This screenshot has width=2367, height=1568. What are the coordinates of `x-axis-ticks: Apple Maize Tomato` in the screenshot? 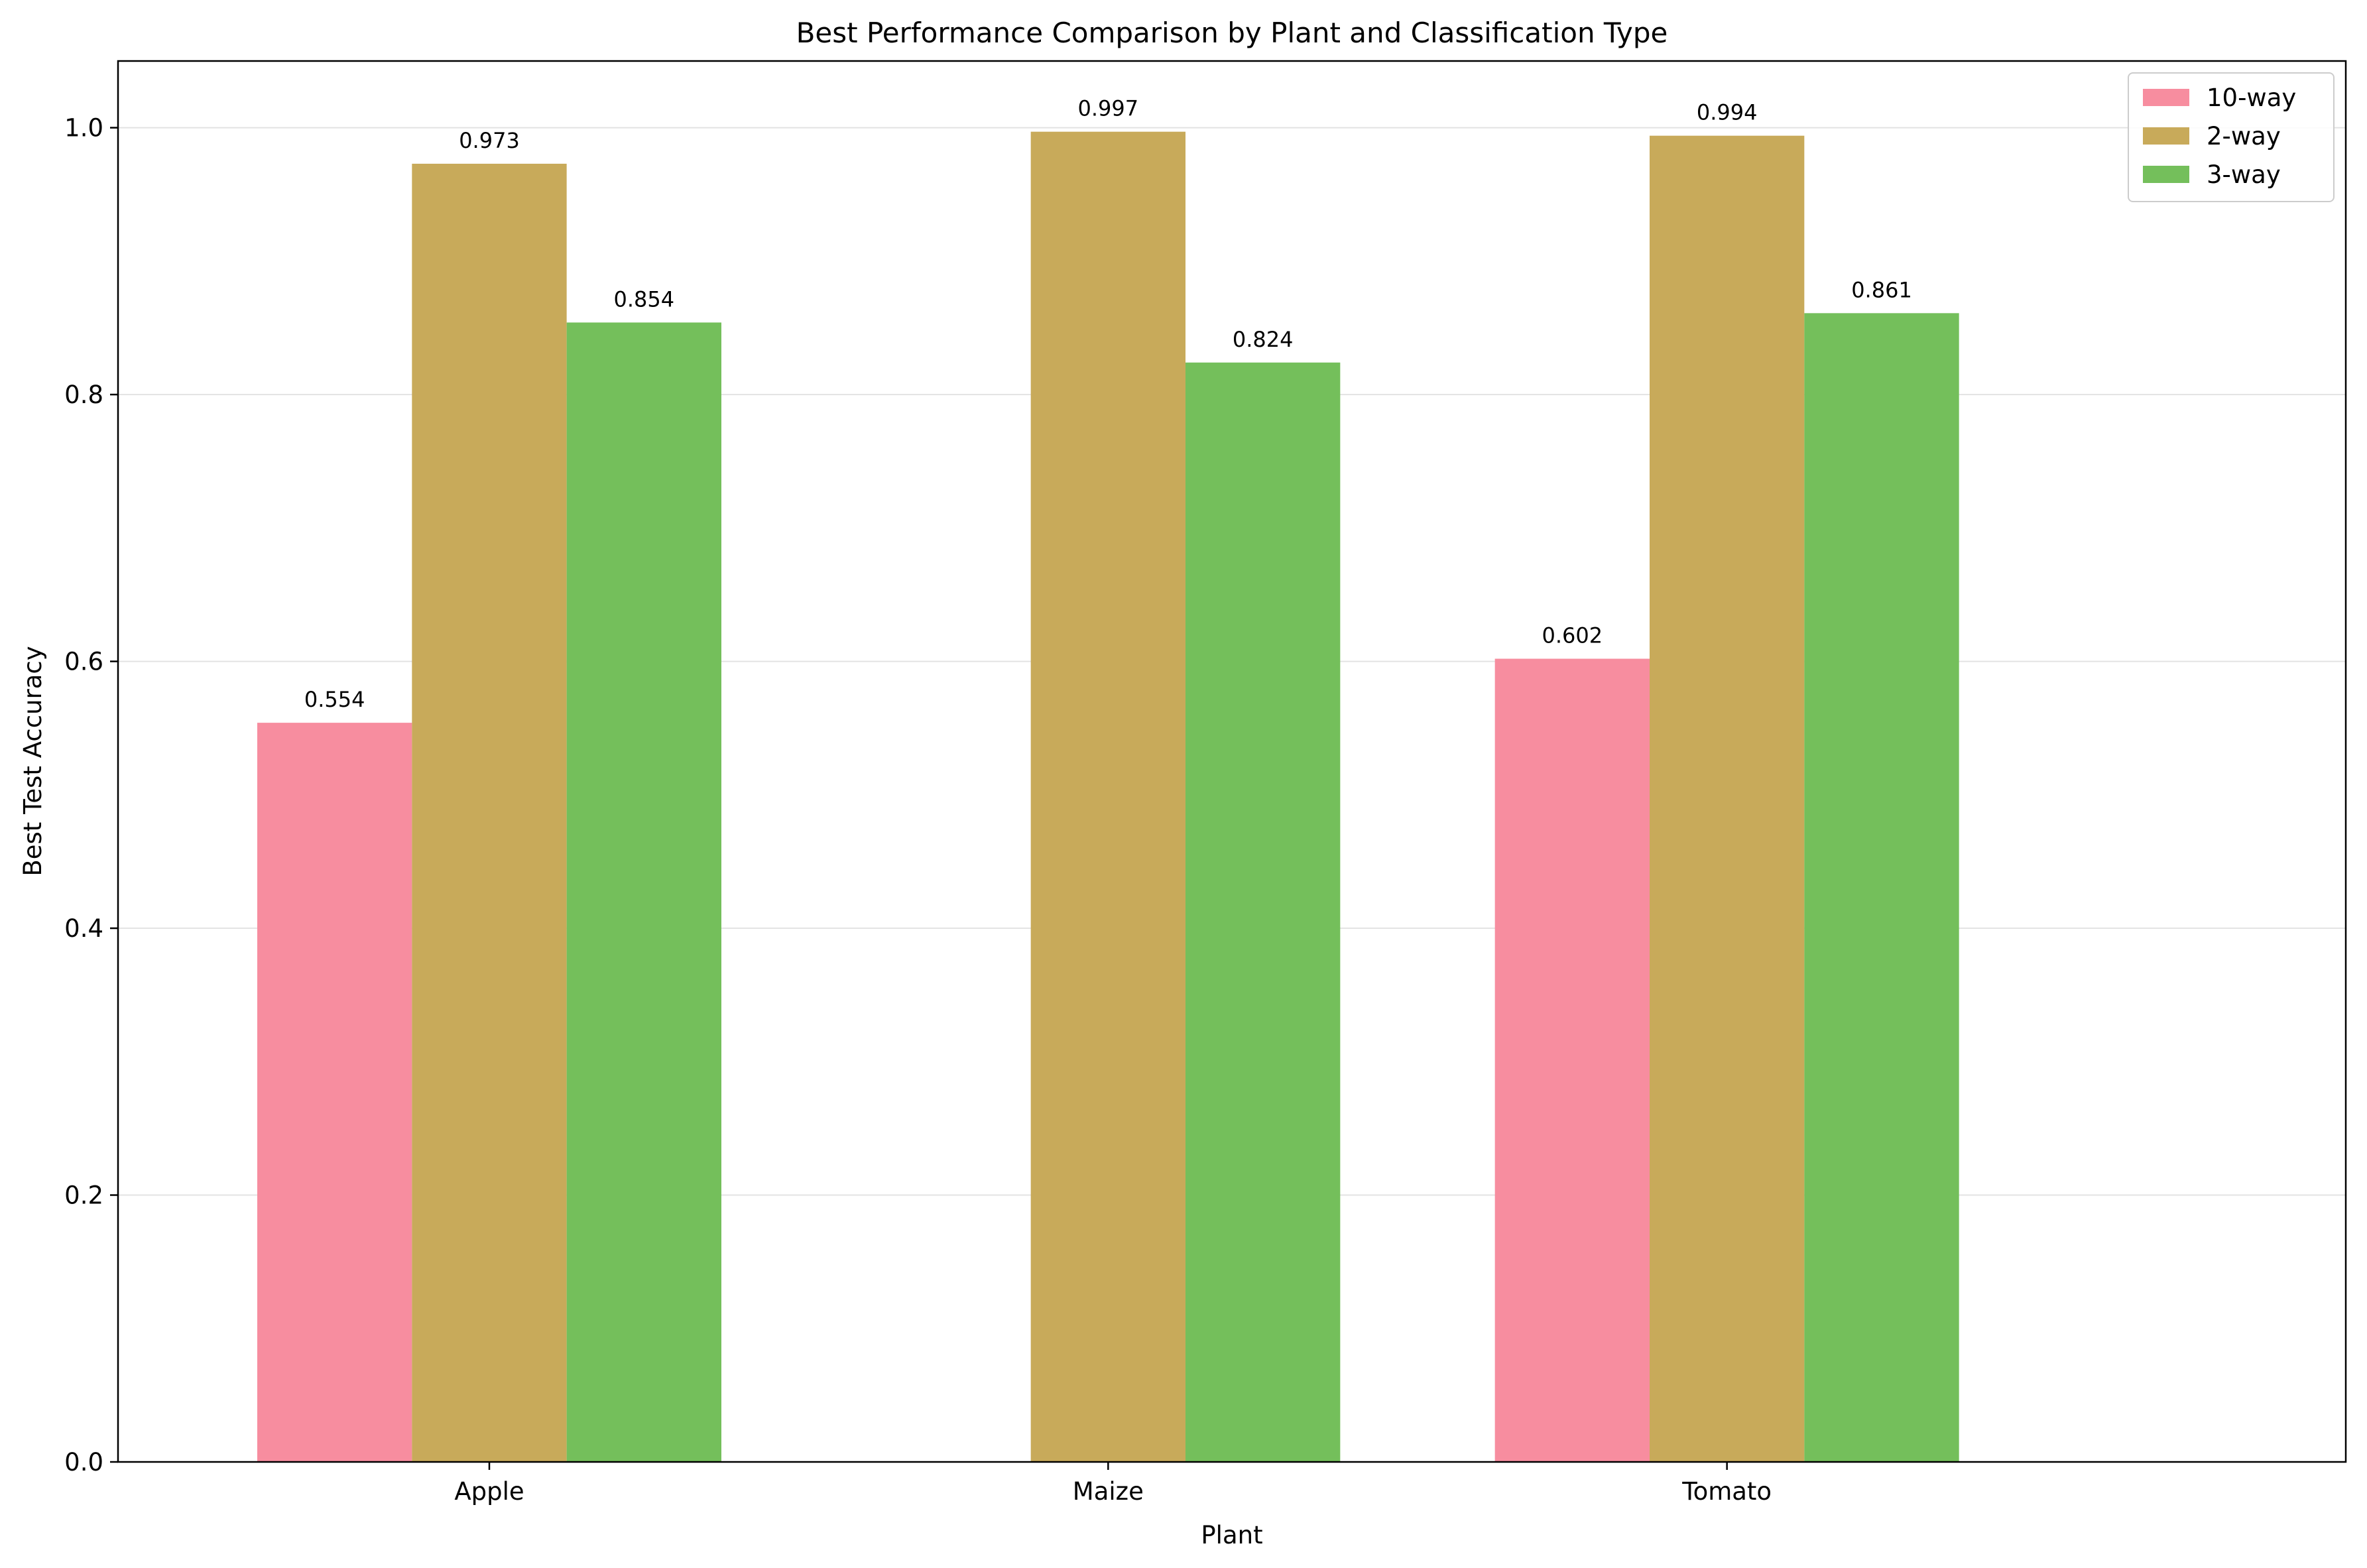 It's located at (1113, 1484).